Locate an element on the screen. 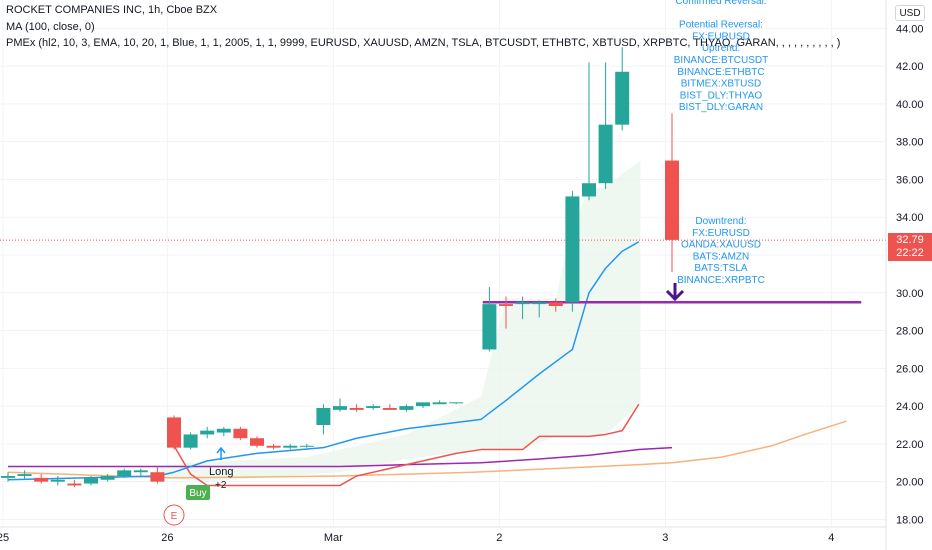 This screenshot has width=932, height=550. top-annotation-line: Confirmed Reversal: is located at coordinates (720, 3).